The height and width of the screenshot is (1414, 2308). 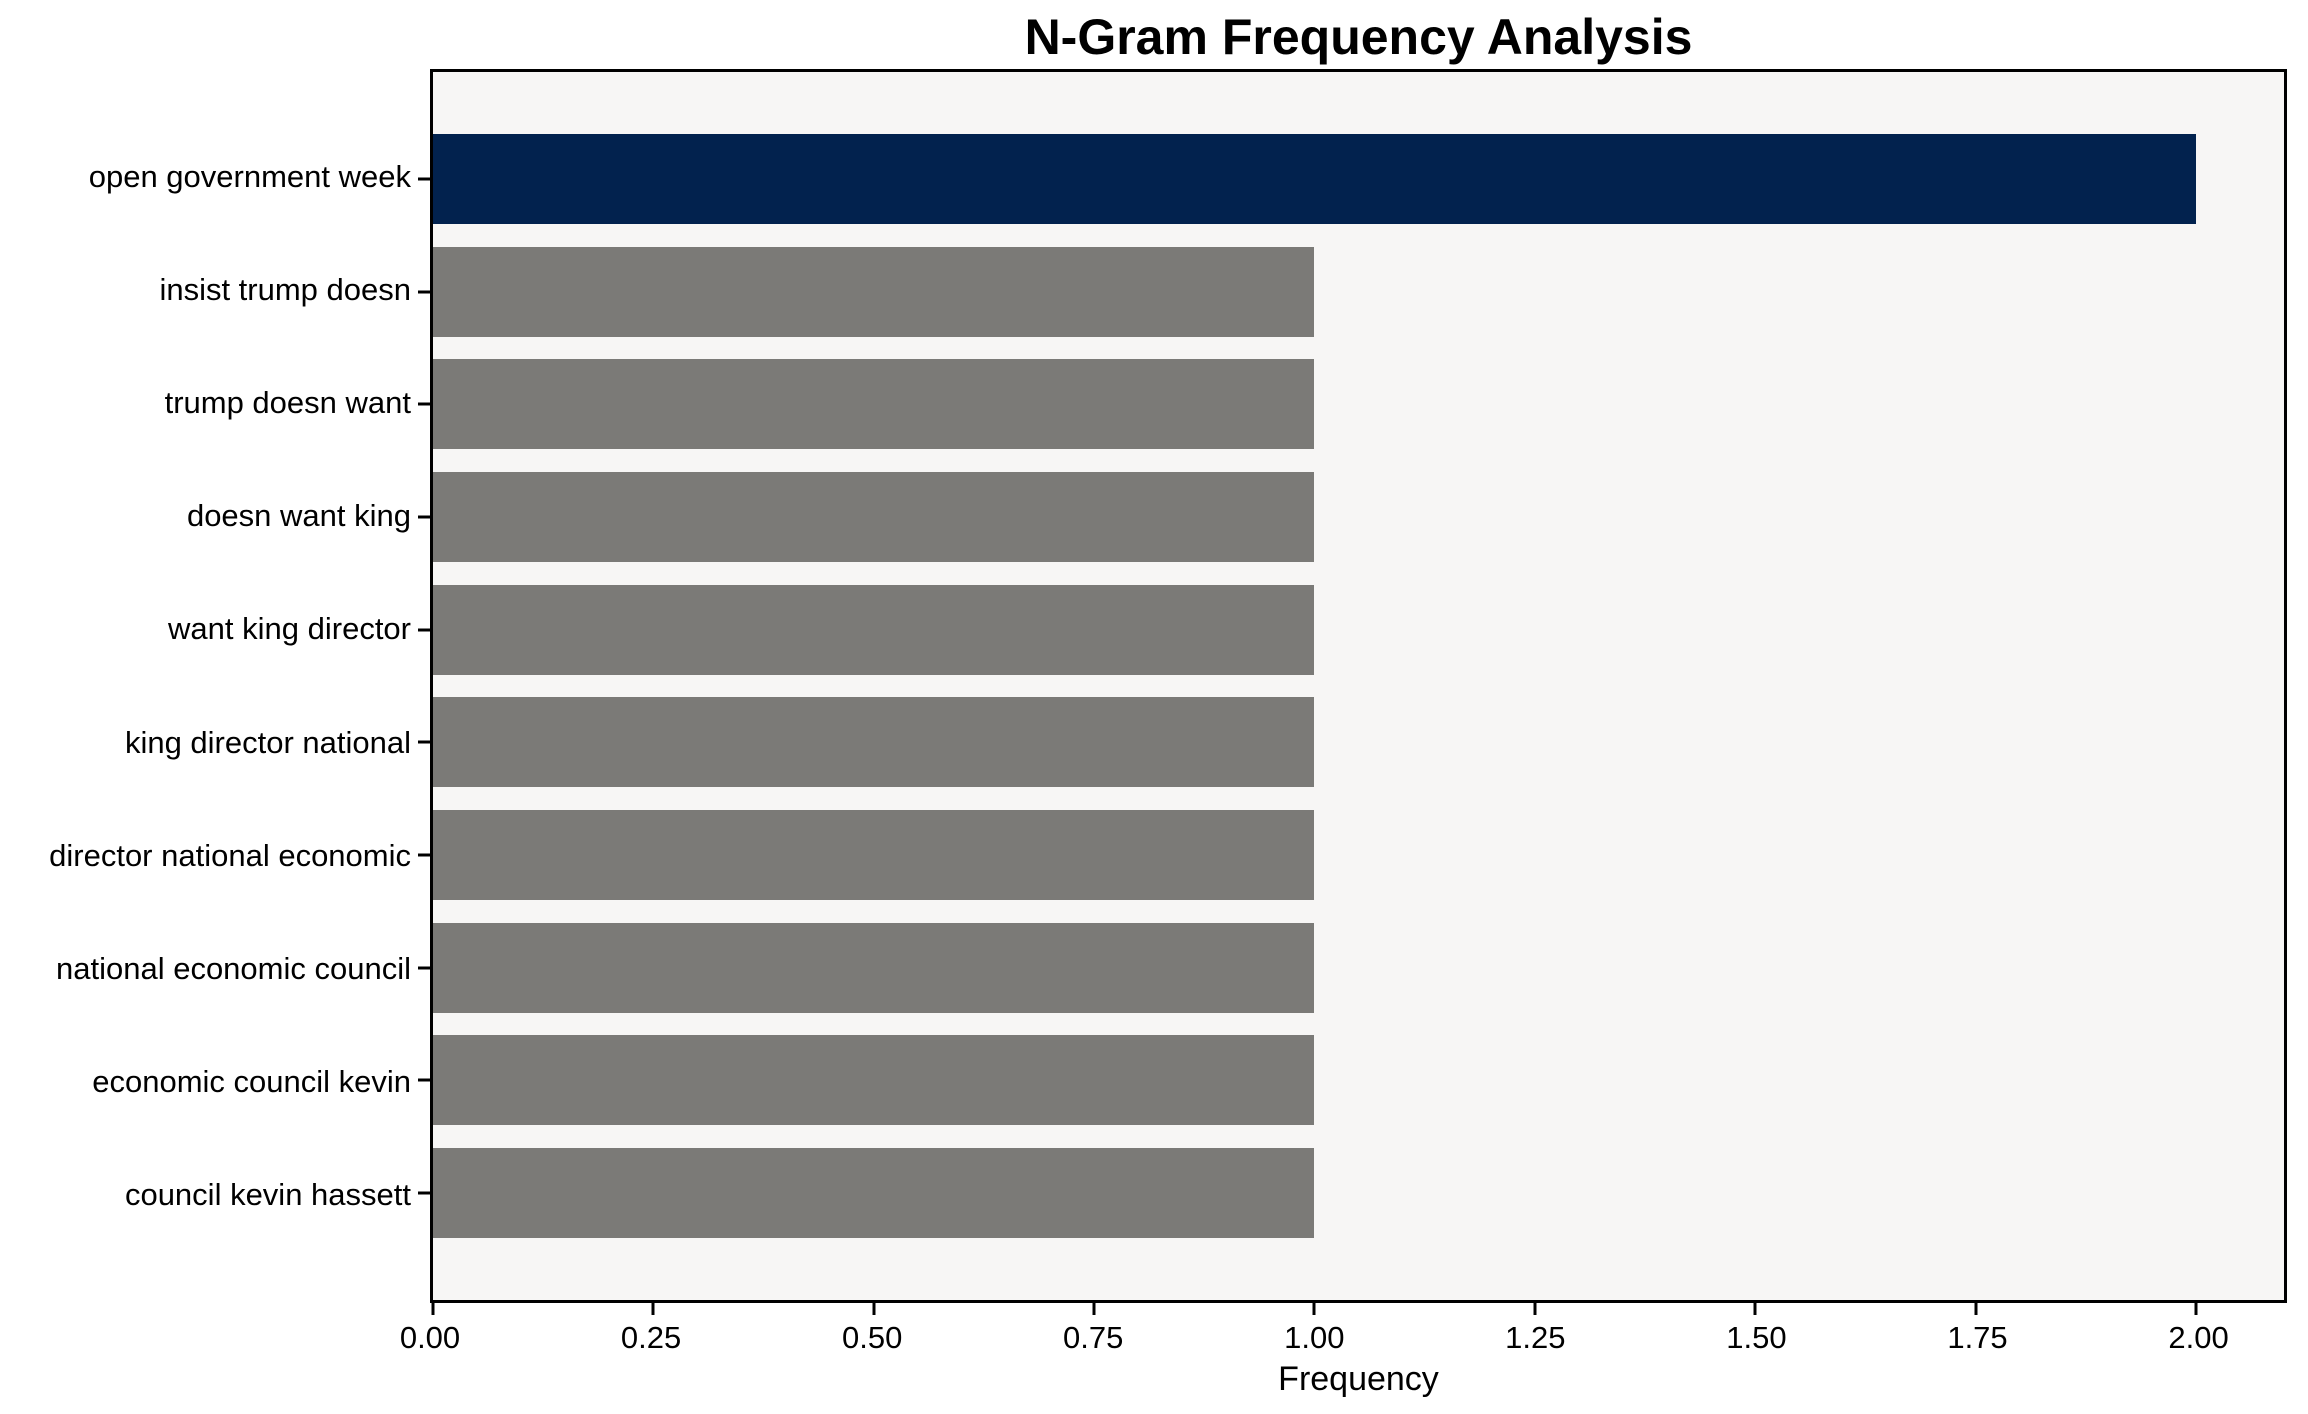 I want to click on x-tick-label: 0.50, so click(x=872, y=1337).